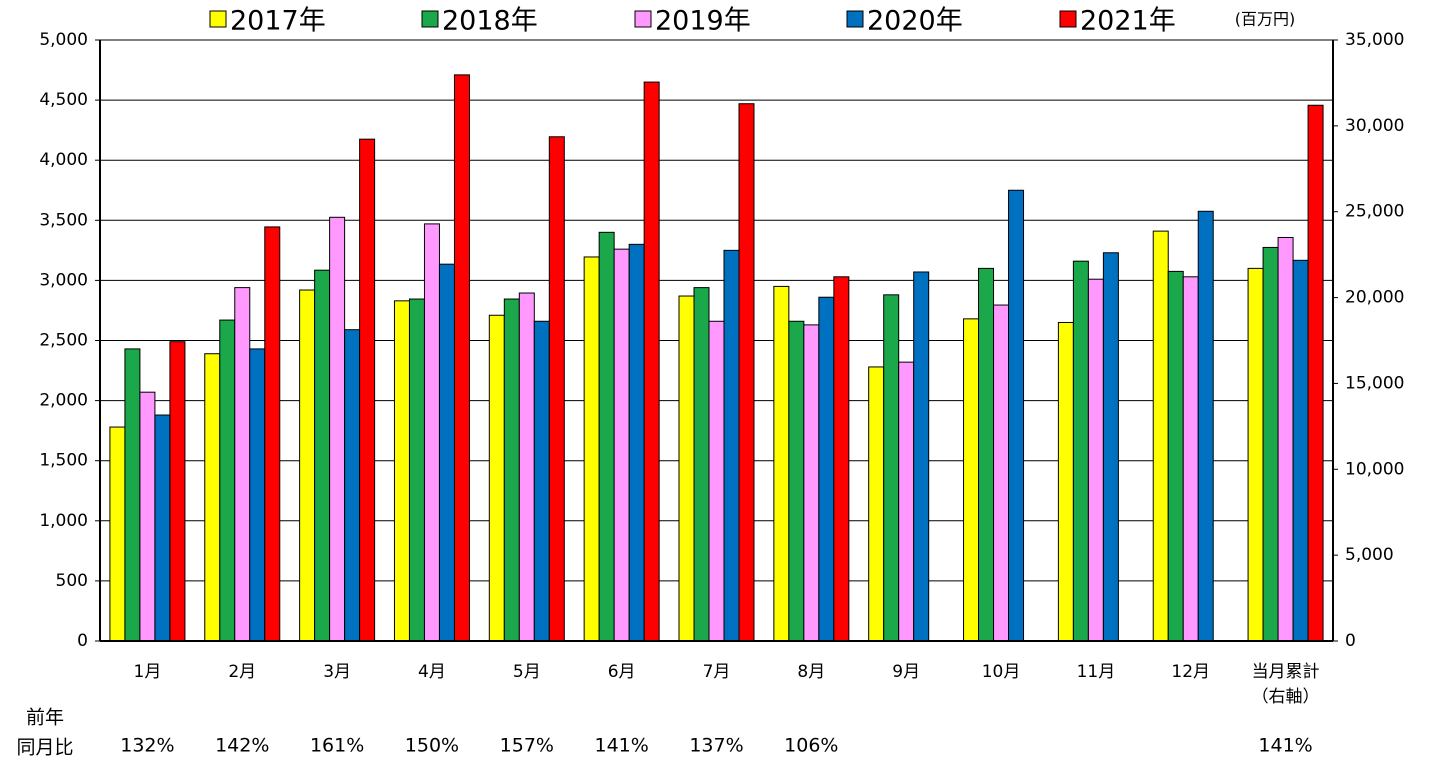 Image resolution: width=1441 pixels, height=764 pixels. What do you see at coordinates (432, 672) in the screenshot?
I see `x-tick-label: 4月` at bounding box center [432, 672].